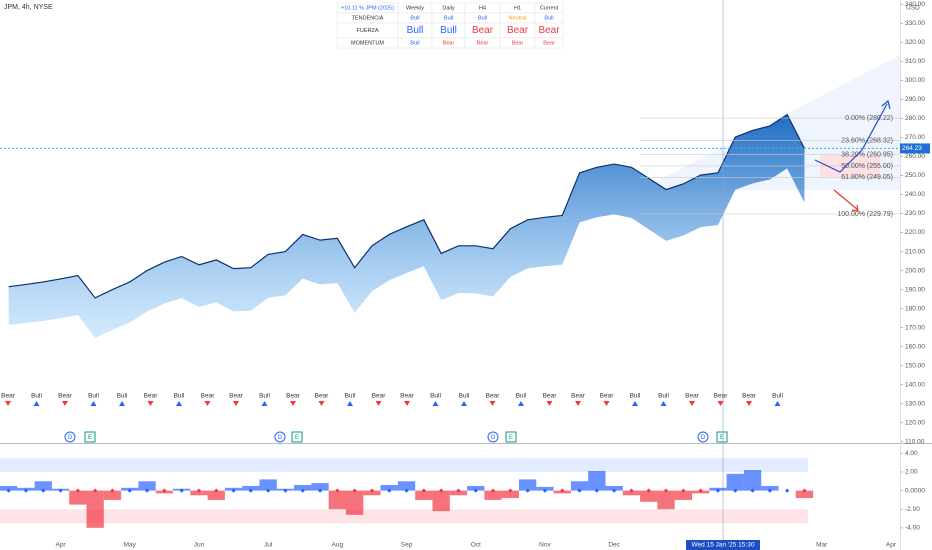 This screenshot has width=932, height=550. What do you see at coordinates (517, 8) in the screenshot?
I see `table-text: H1` at bounding box center [517, 8].